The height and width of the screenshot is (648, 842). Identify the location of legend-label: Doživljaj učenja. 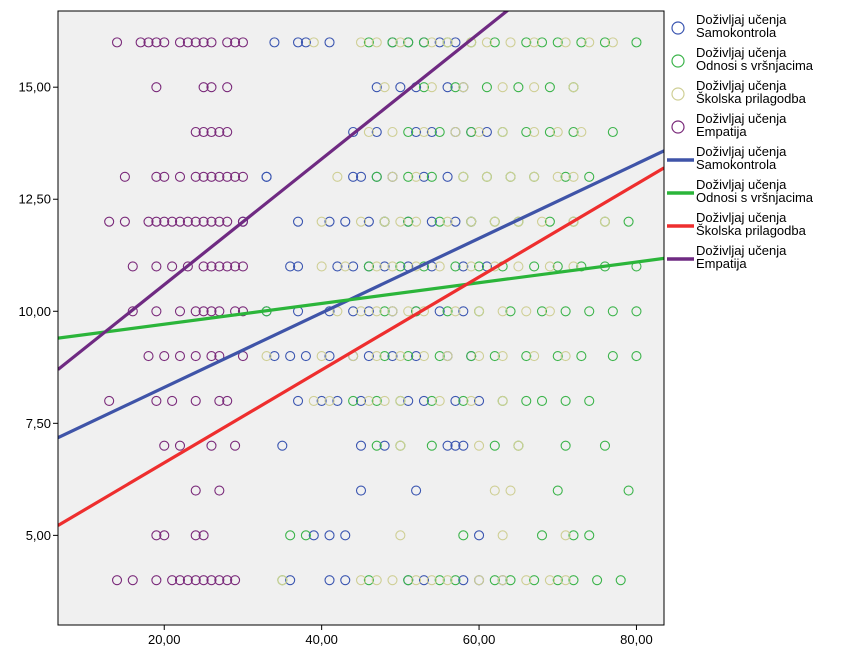
(741, 217).